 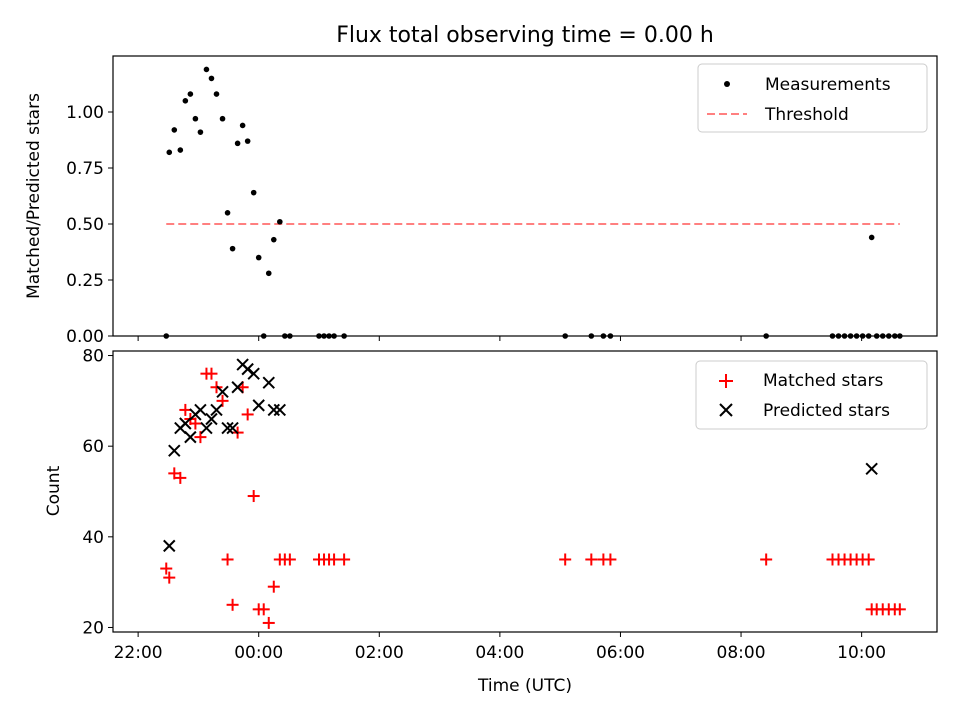 I want to click on bottom-ytick-label: 40, so click(x=93, y=538).